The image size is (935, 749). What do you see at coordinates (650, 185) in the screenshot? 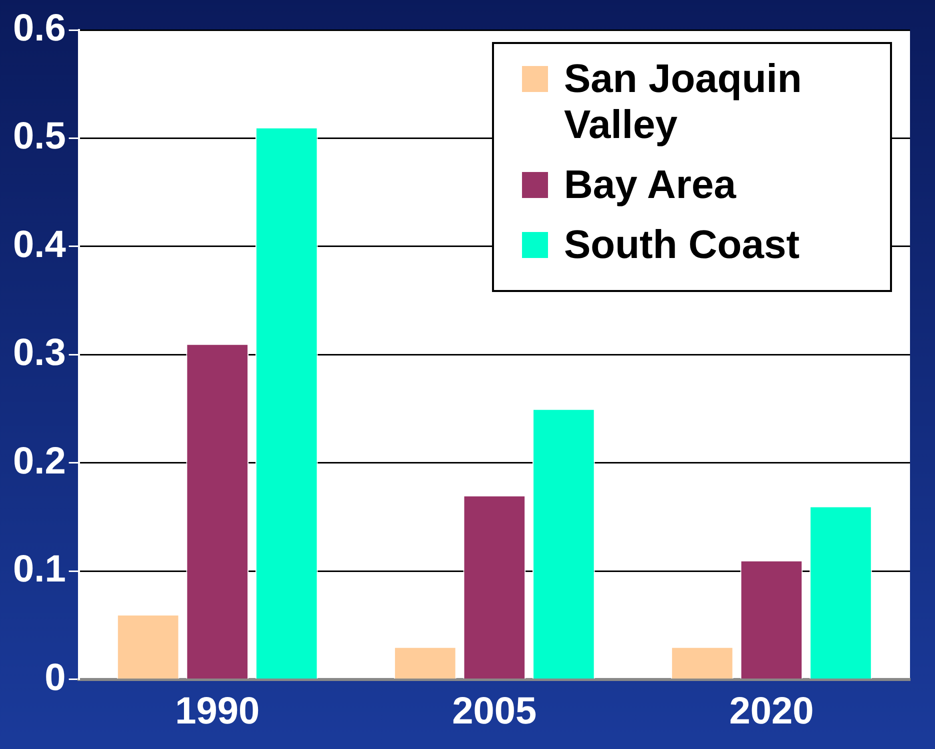
I see `legend-label: Bay Area` at bounding box center [650, 185].